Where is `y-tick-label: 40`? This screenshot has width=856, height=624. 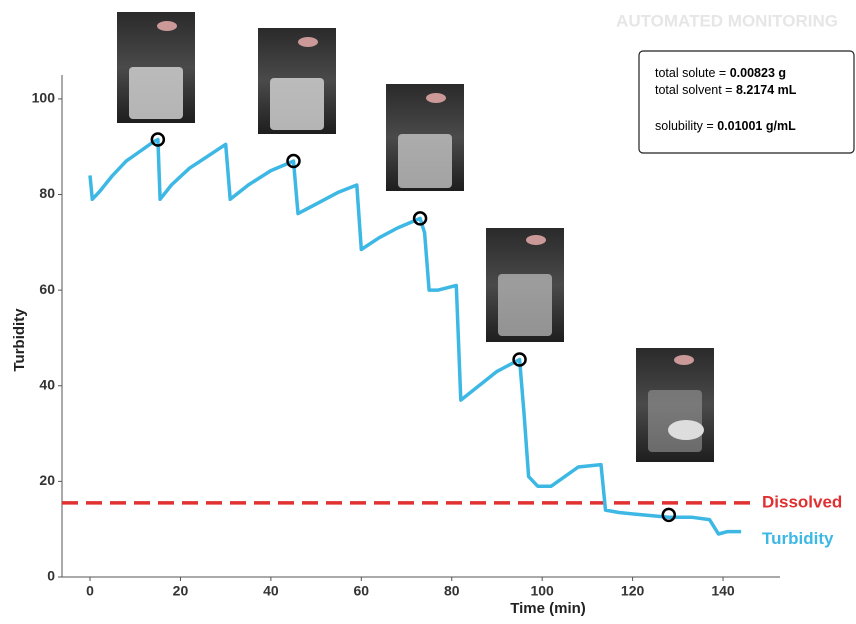 y-tick-label: 40 is located at coordinates (47, 384).